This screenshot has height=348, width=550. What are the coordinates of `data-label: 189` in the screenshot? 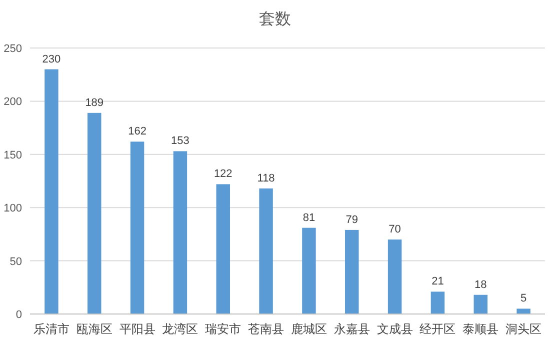 It's located at (94, 102).